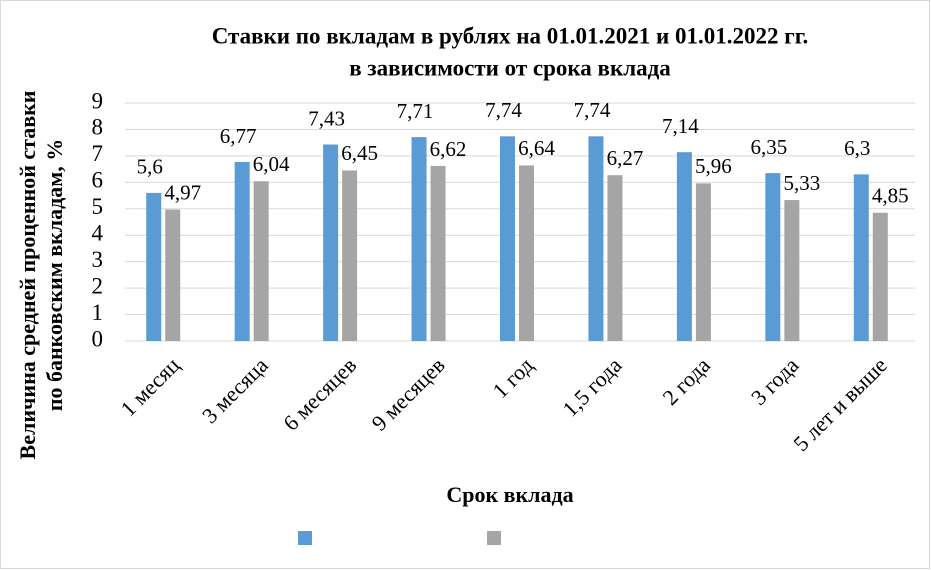 The image size is (931, 570). What do you see at coordinates (510, 67) in the screenshot?
I see `chart-title: в зависимости от срока вклада` at bounding box center [510, 67].